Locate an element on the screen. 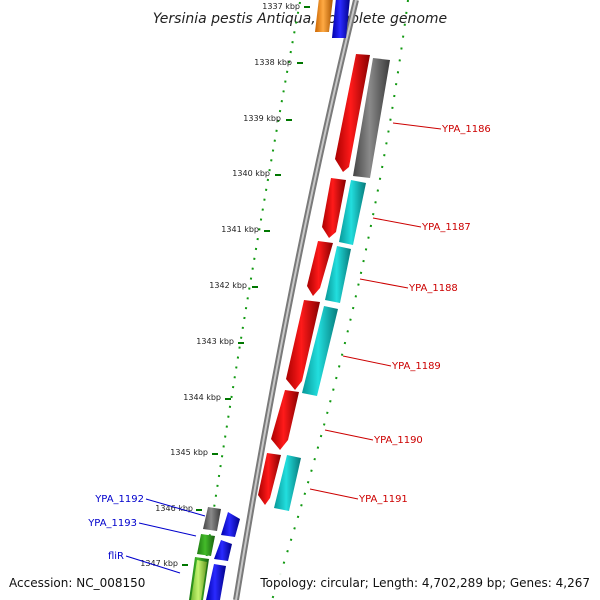 The height and width of the screenshot is (600, 600). tick-label-1346: 1346 kbp is located at coordinates (174, 508).